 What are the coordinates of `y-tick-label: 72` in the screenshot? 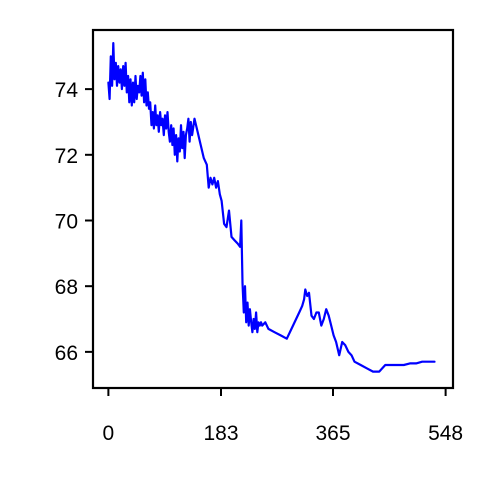 It's located at (66, 156).